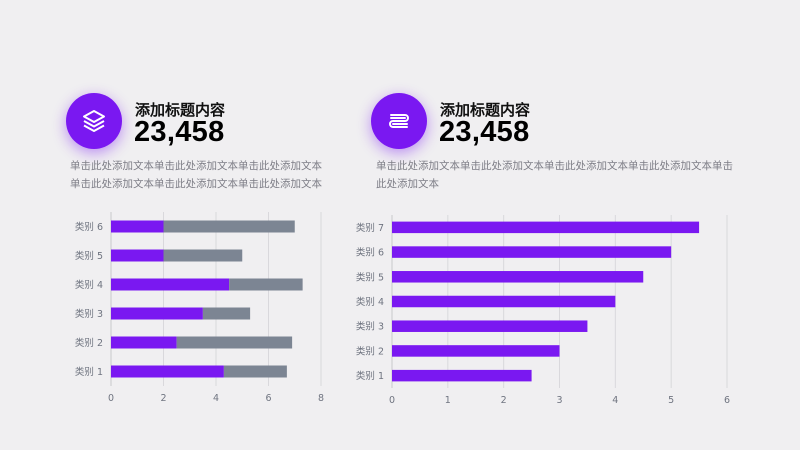  What do you see at coordinates (111, 398) in the screenshot?
I see `left-chart-x-tick-label-0: 0` at bounding box center [111, 398].